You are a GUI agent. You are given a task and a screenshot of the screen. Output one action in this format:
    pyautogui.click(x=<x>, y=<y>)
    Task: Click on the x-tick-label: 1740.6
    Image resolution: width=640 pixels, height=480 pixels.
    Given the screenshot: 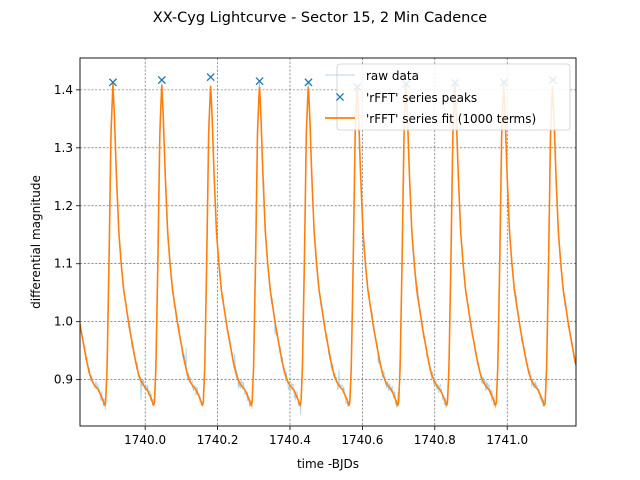 What is the action you would take?
    pyautogui.click(x=362, y=440)
    